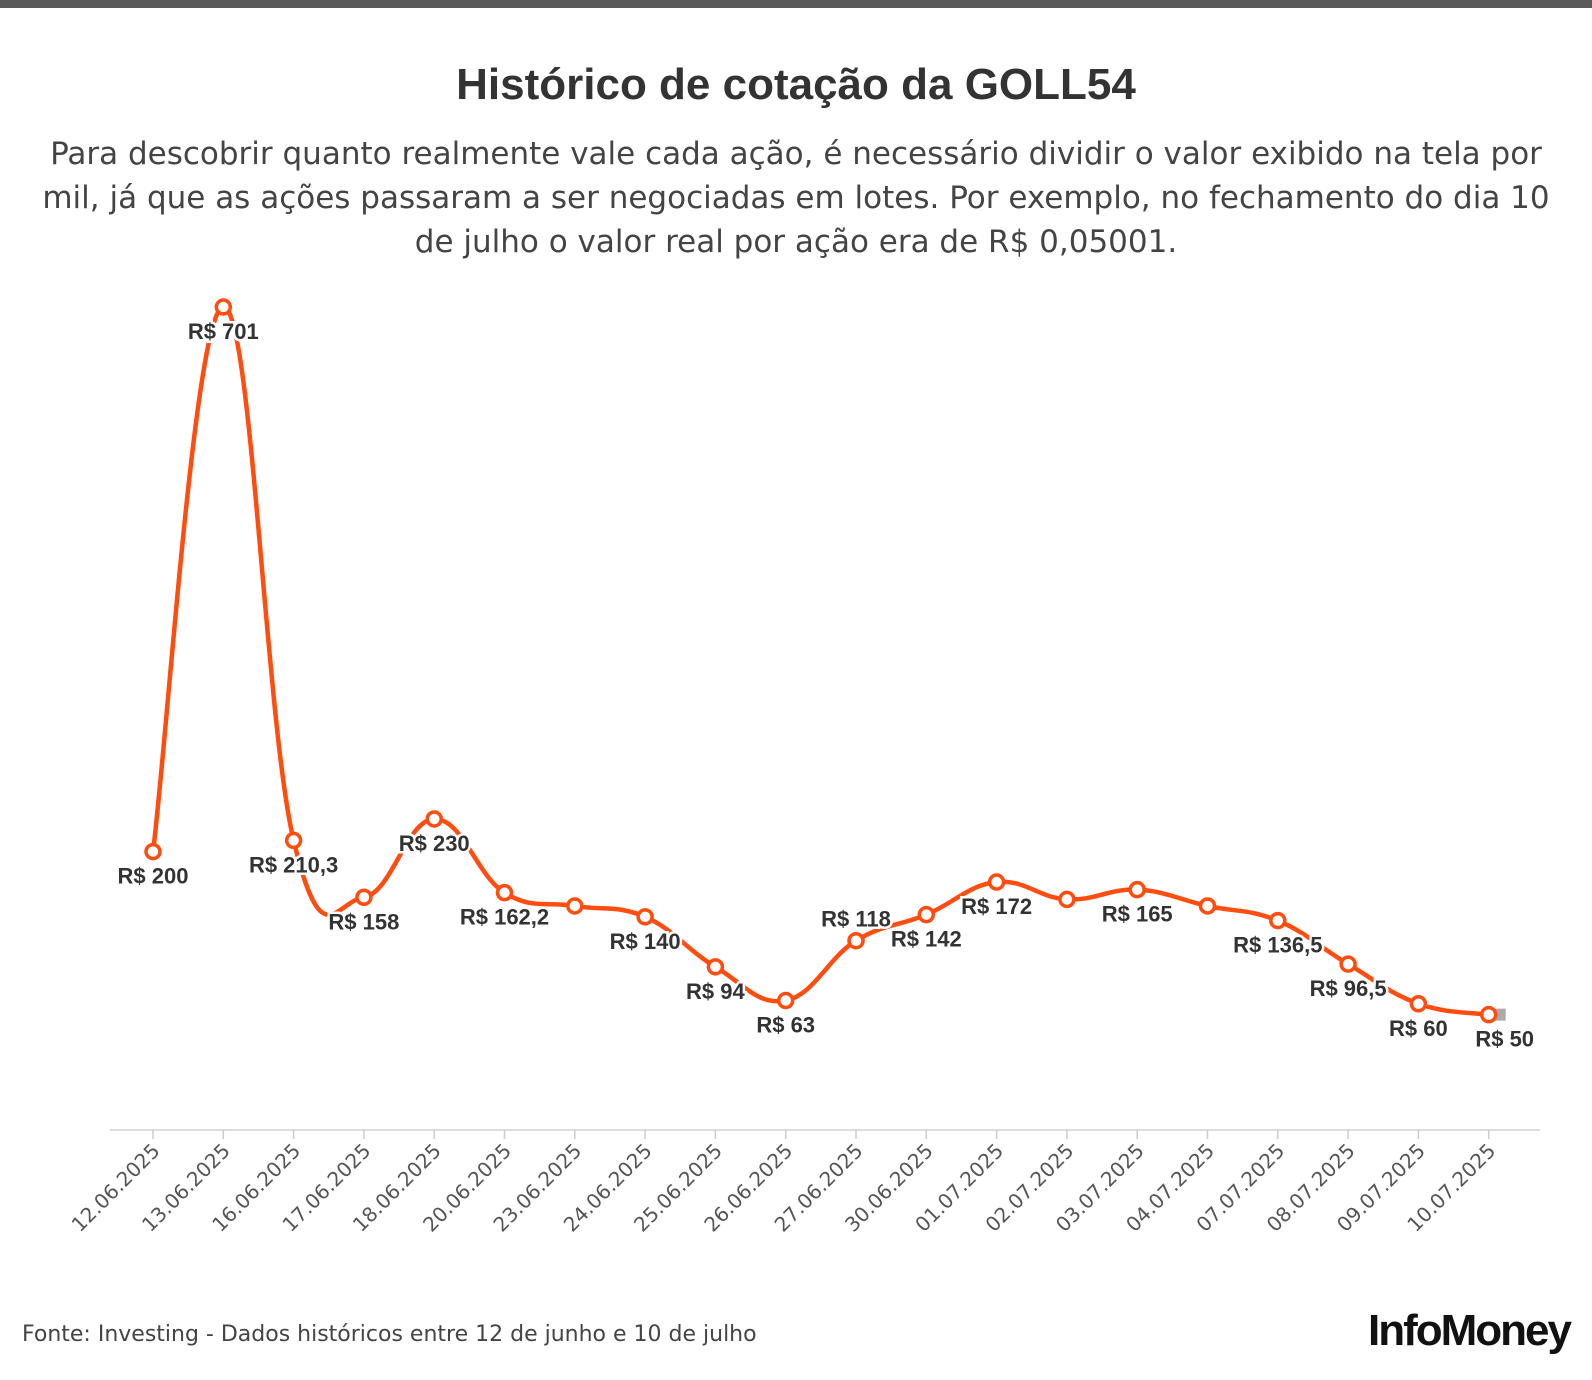 The height and width of the screenshot is (1380, 1592). I want to click on infomoney-logo: InfoMoney, so click(1470, 1330).